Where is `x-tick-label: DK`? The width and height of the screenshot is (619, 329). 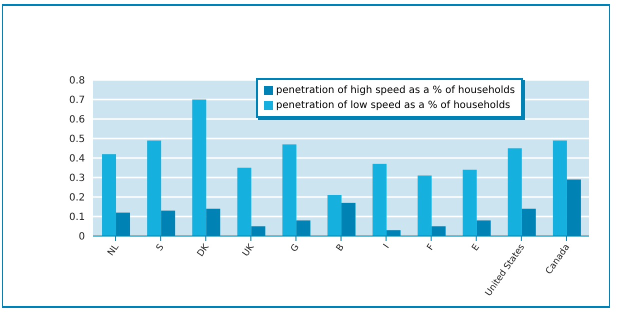
x-tick-label: DK is located at coordinates (204, 250).